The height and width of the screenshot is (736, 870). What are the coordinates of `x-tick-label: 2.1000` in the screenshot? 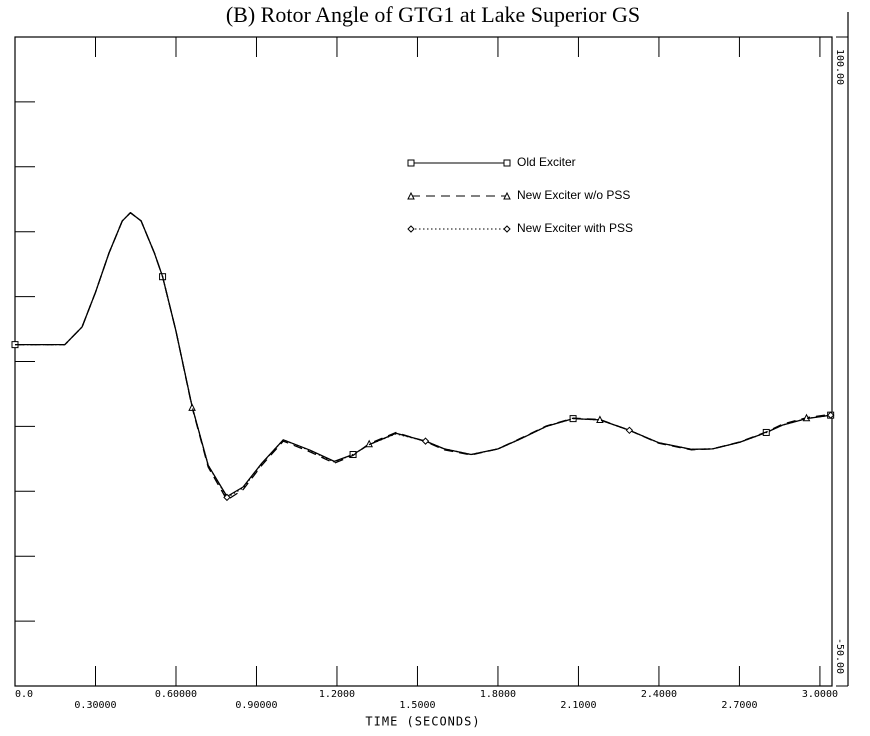 It's located at (578, 705).